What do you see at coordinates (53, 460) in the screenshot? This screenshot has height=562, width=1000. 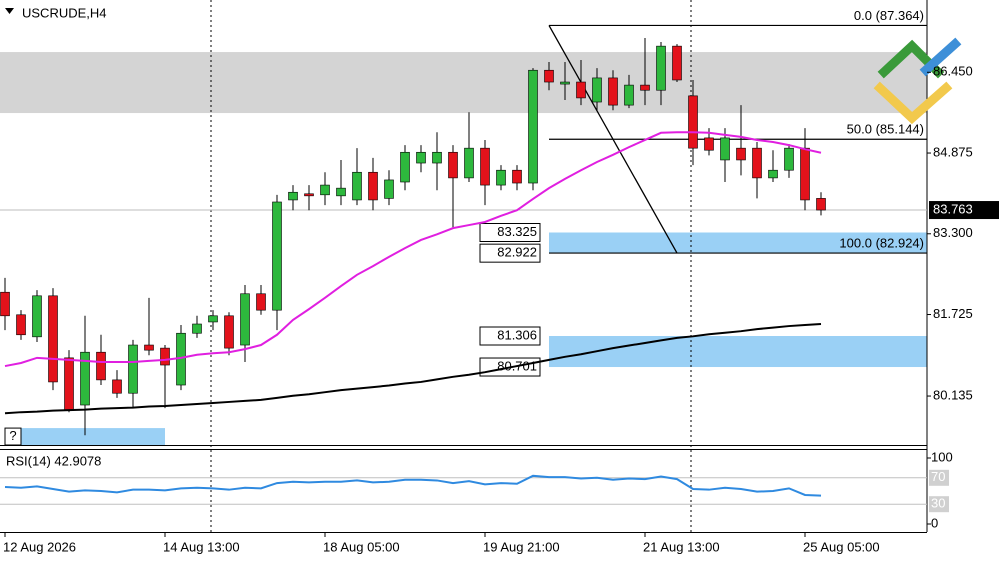 I see `rsi-title: RSI(14) 42.9078` at bounding box center [53, 460].